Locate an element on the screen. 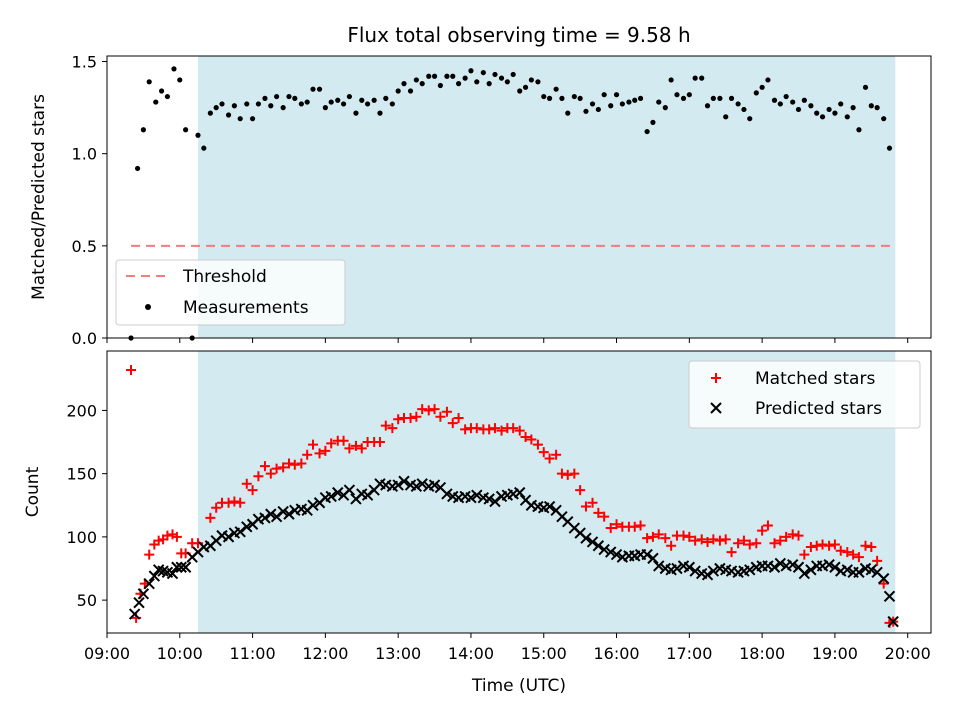  x-tick-label: 16:00 is located at coordinates (616, 653).